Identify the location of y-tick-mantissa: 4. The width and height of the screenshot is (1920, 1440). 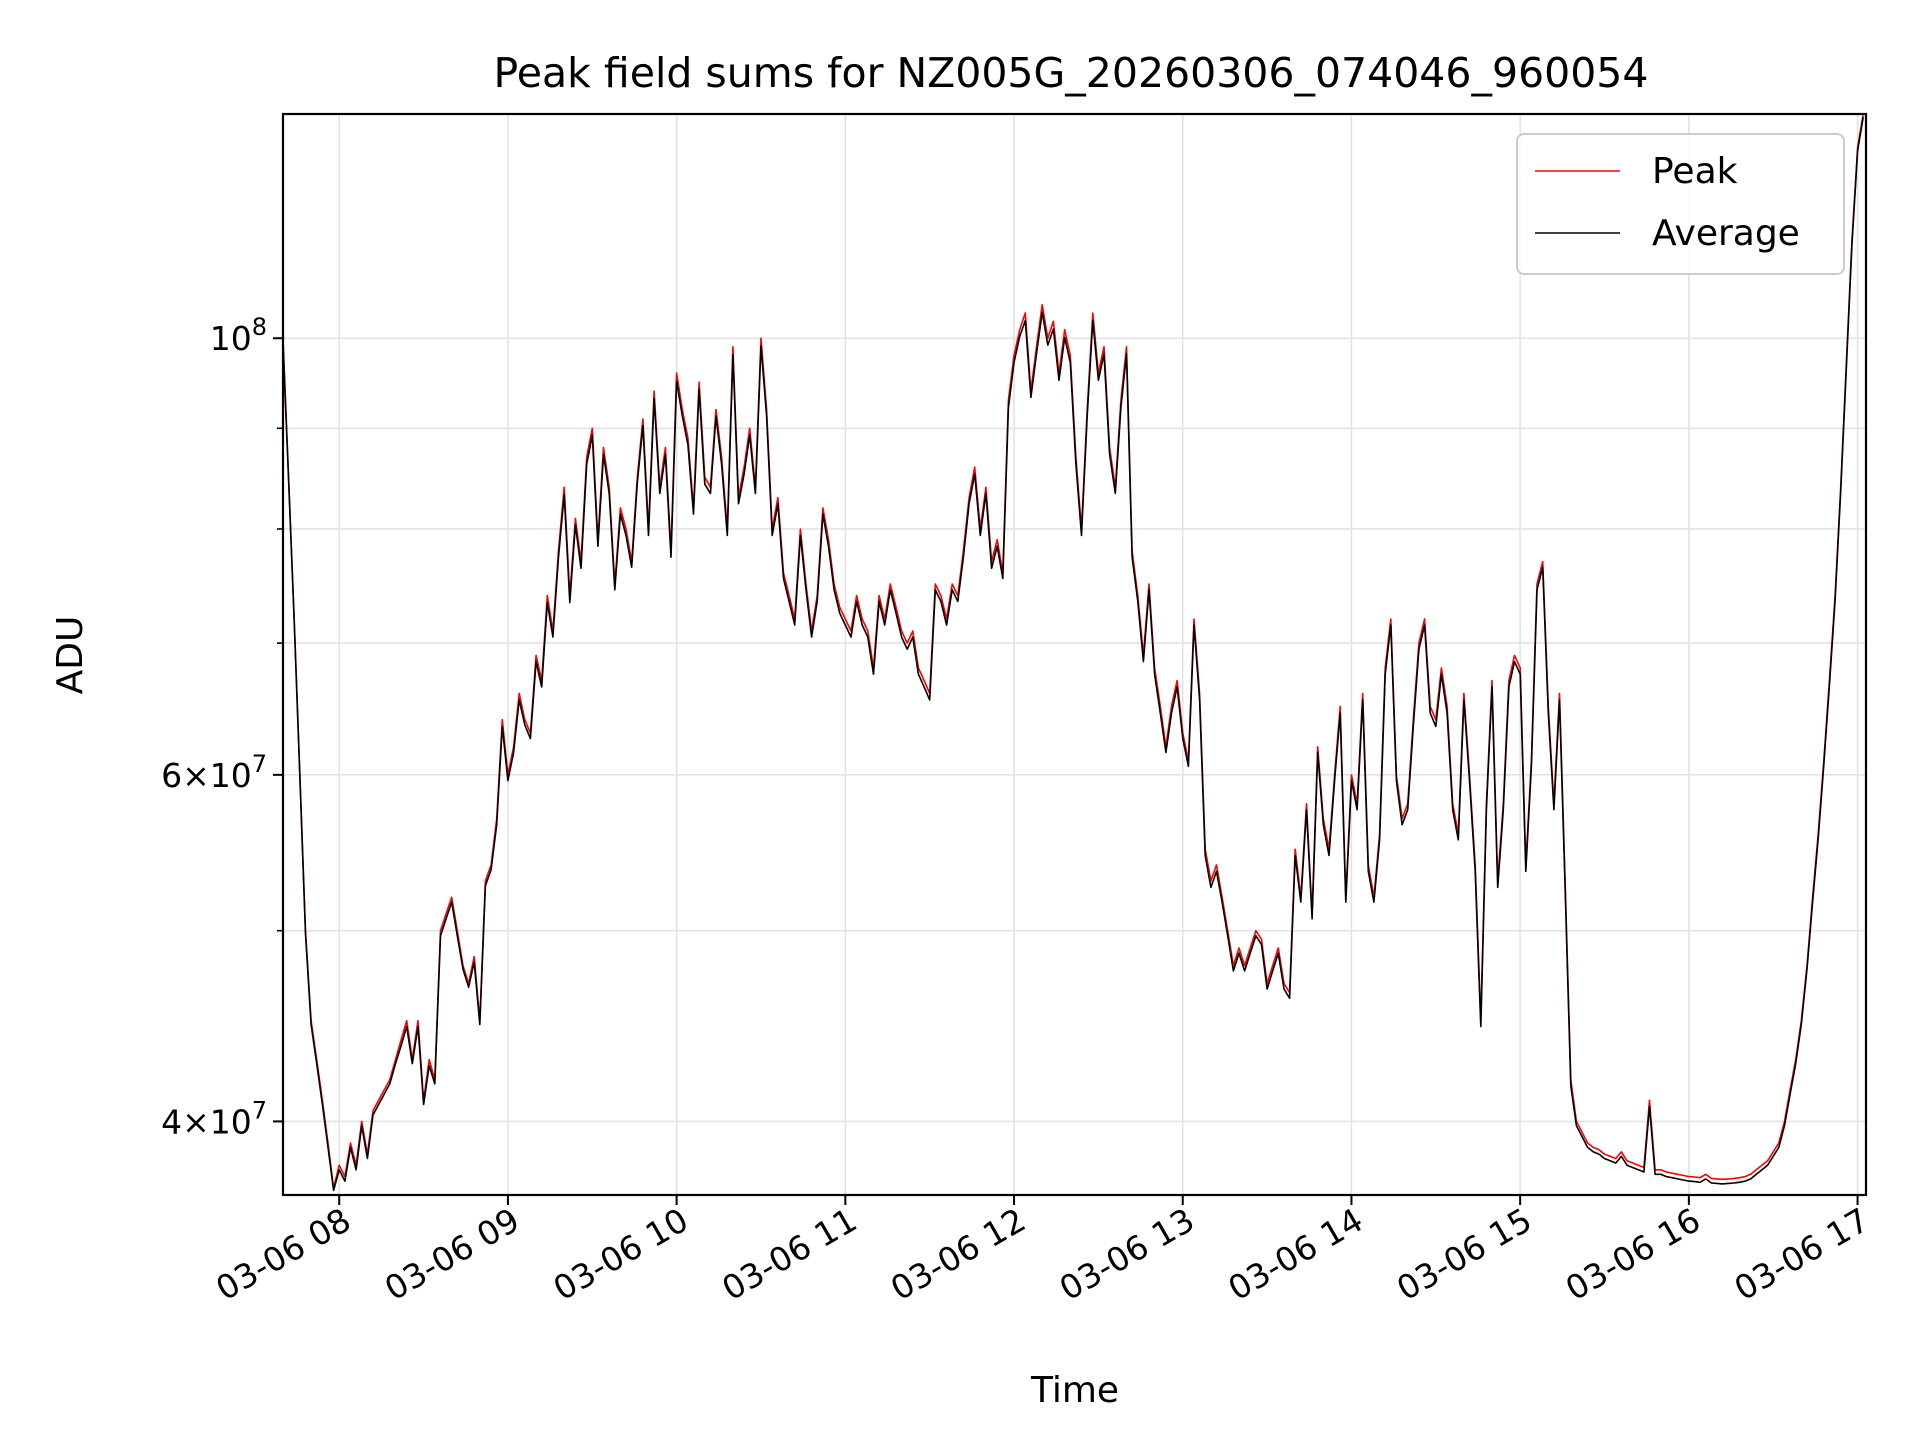
(171, 1121).